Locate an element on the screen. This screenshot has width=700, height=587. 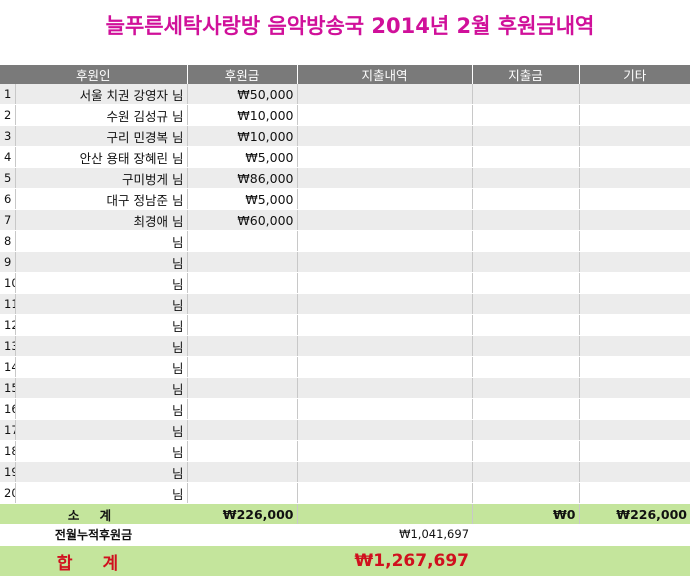
subtotal-other: ₩226,000 is located at coordinates (635, 513).